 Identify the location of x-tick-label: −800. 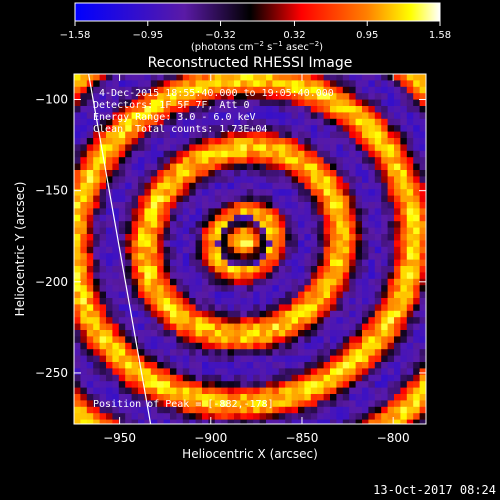
(393, 438).